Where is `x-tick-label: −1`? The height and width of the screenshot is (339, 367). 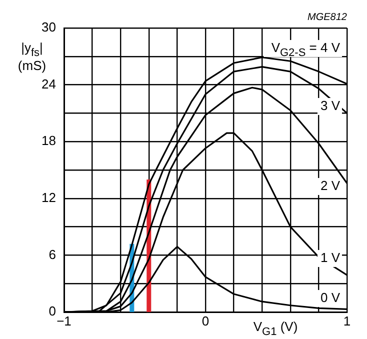 x-tick-label: −1 is located at coordinates (64, 320).